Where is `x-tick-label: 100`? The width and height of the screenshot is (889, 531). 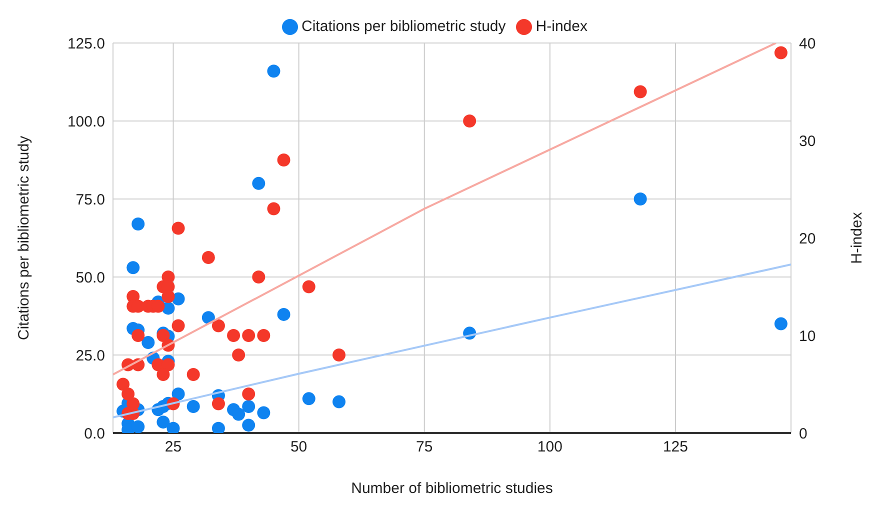
x-tick-label: 100 is located at coordinates (549, 447).